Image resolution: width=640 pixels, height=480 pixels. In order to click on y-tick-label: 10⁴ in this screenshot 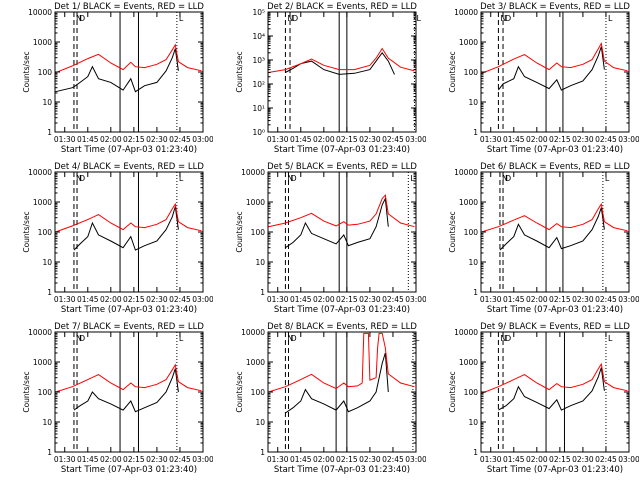, I will do `click(258, 36)`.